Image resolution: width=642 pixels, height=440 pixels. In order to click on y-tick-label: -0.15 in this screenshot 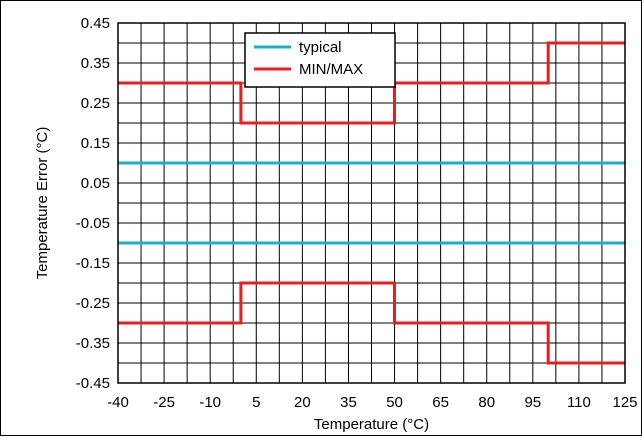, I will do `click(93, 263)`.